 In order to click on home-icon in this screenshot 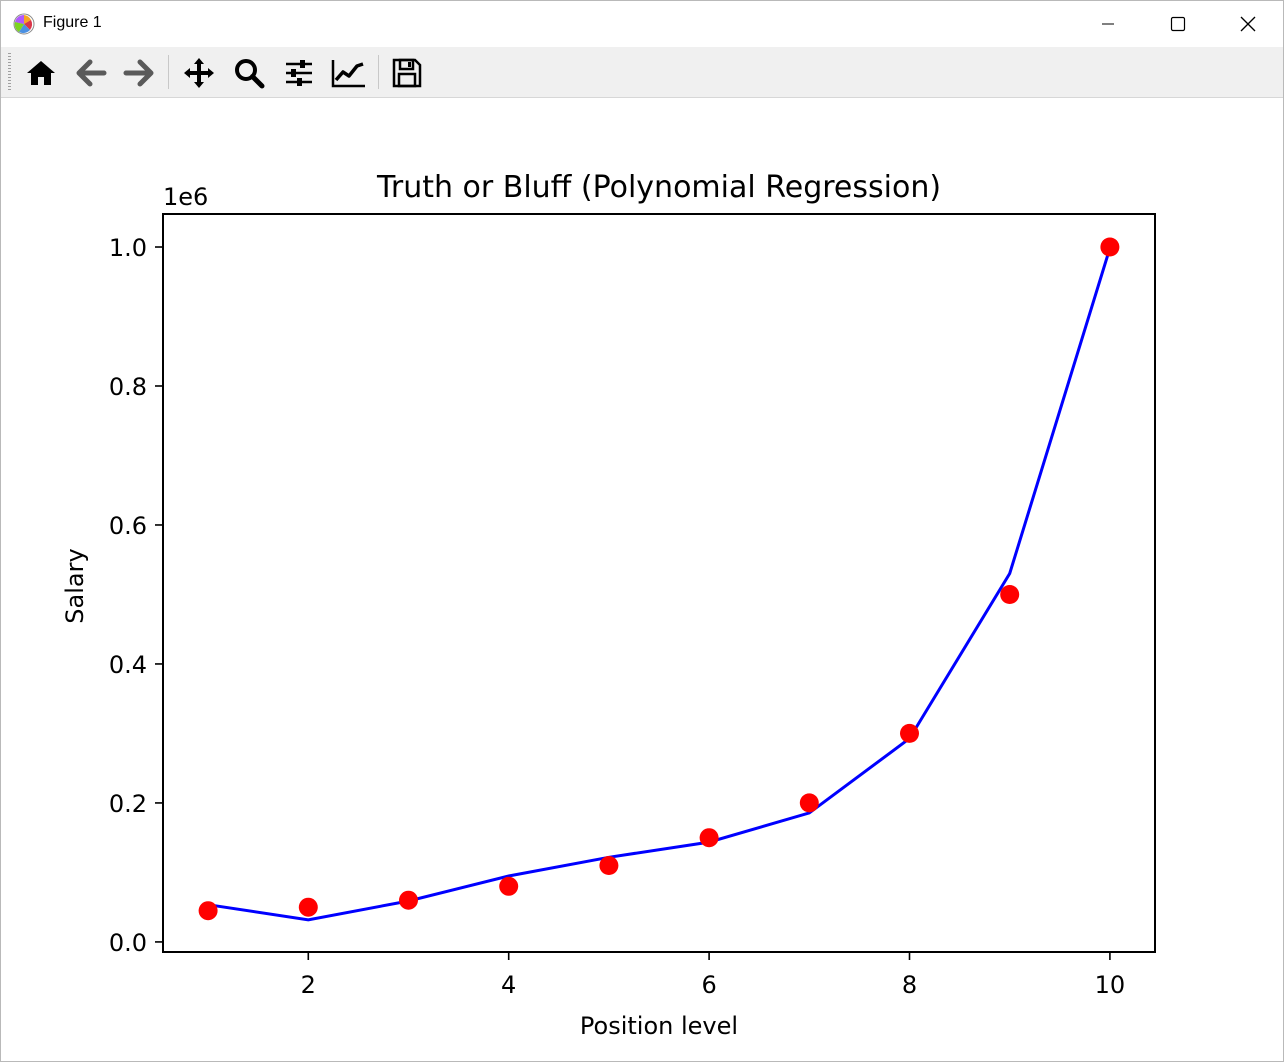, I will do `click(41, 73)`.